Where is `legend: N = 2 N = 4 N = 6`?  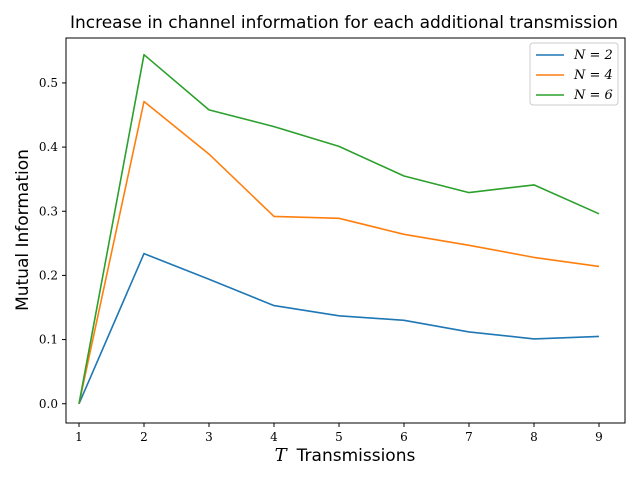 legend: N = 2 N = 4 N = 6 is located at coordinates (574, 74).